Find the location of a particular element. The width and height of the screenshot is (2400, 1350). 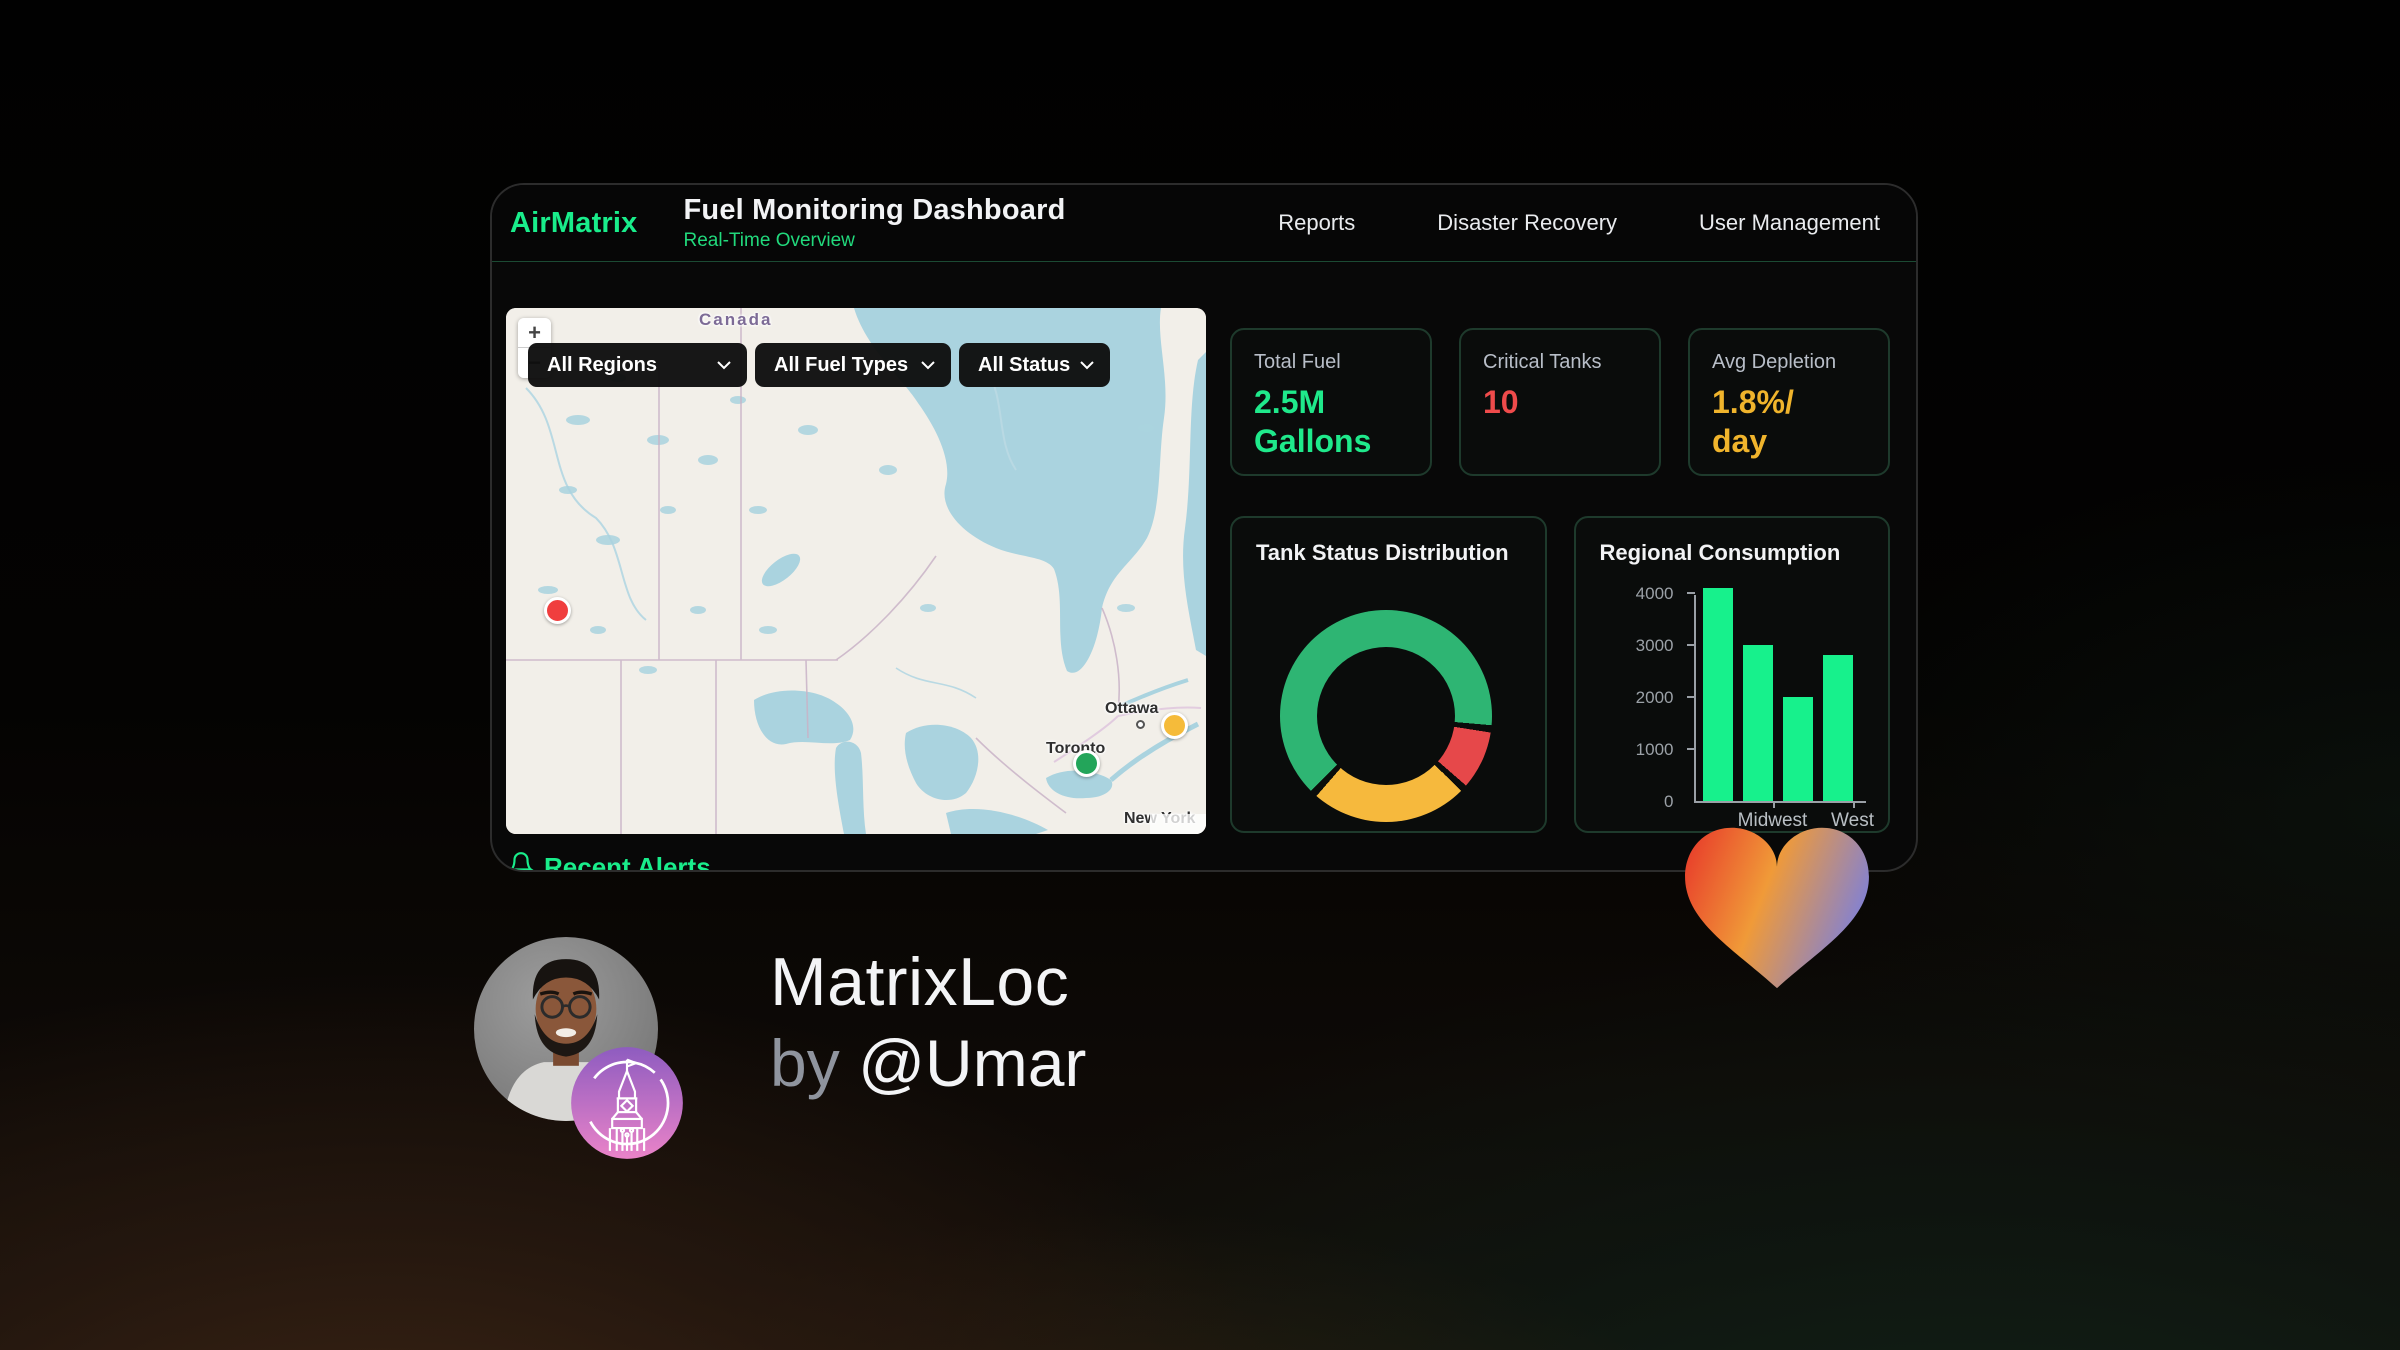

recent-alerts-title: Recent Alerts is located at coordinates (627, 862).